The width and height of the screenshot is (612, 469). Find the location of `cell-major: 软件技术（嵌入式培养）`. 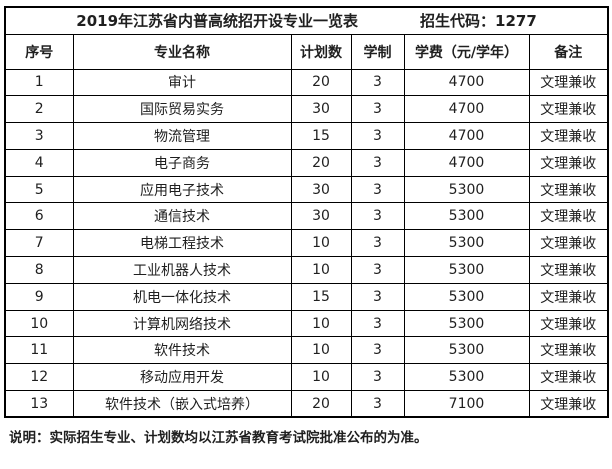

cell-major: 软件技术（嵌入式培养） is located at coordinates (182, 404).